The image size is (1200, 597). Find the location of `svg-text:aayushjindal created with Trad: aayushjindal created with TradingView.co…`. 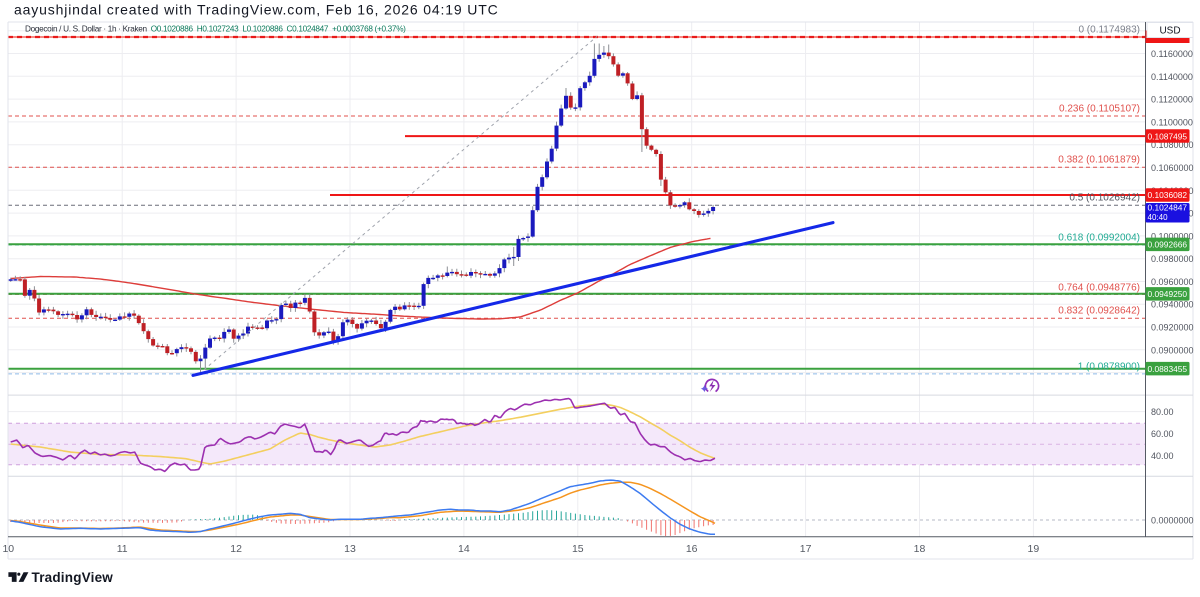

svg-text:aayushjindal created with Trad: aayushjindal created with TradingView.co… is located at coordinates (256, 10).